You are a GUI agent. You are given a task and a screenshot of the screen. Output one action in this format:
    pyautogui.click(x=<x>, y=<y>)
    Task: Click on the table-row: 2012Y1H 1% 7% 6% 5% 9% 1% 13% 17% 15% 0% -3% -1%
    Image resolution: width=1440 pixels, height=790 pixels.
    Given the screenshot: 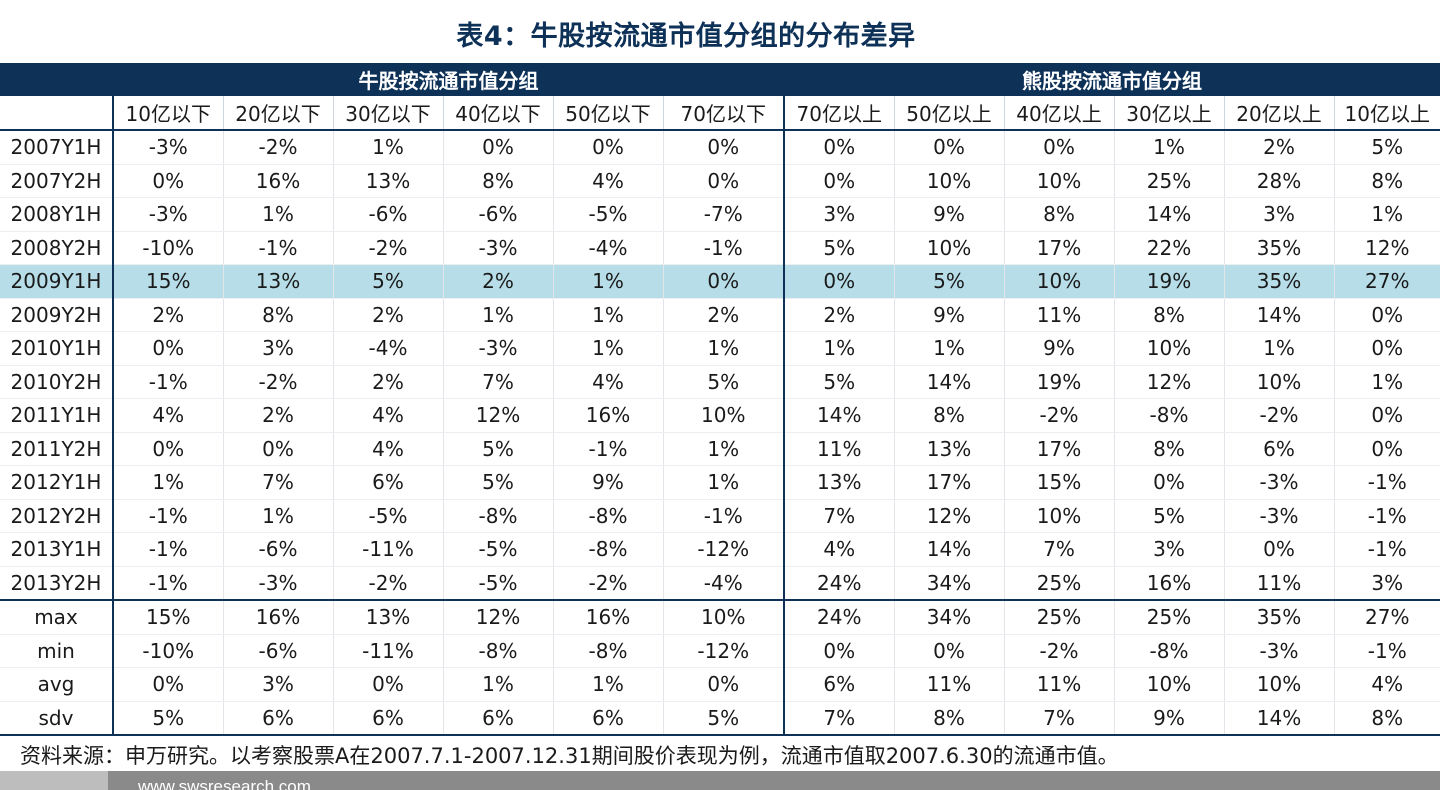 What is the action you would take?
    pyautogui.click(x=720, y=482)
    